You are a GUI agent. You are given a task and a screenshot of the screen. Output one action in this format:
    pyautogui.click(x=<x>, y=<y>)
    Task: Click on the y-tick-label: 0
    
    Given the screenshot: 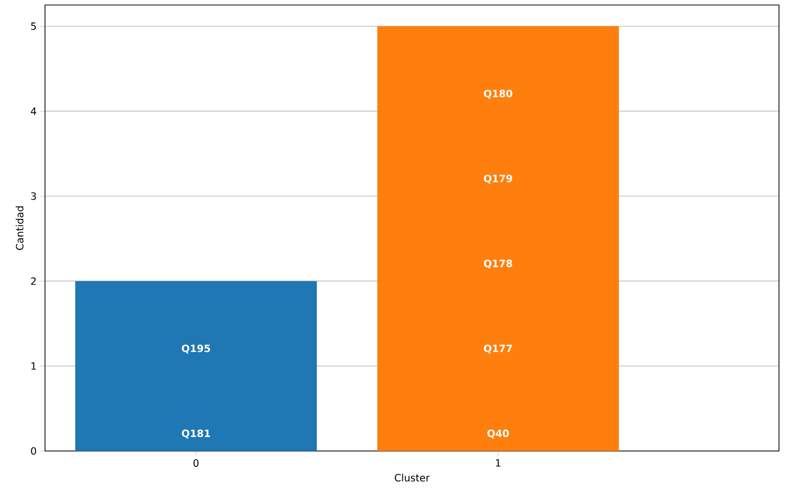 What is the action you would take?
    pyautogui.click(x=33, y=451)
    